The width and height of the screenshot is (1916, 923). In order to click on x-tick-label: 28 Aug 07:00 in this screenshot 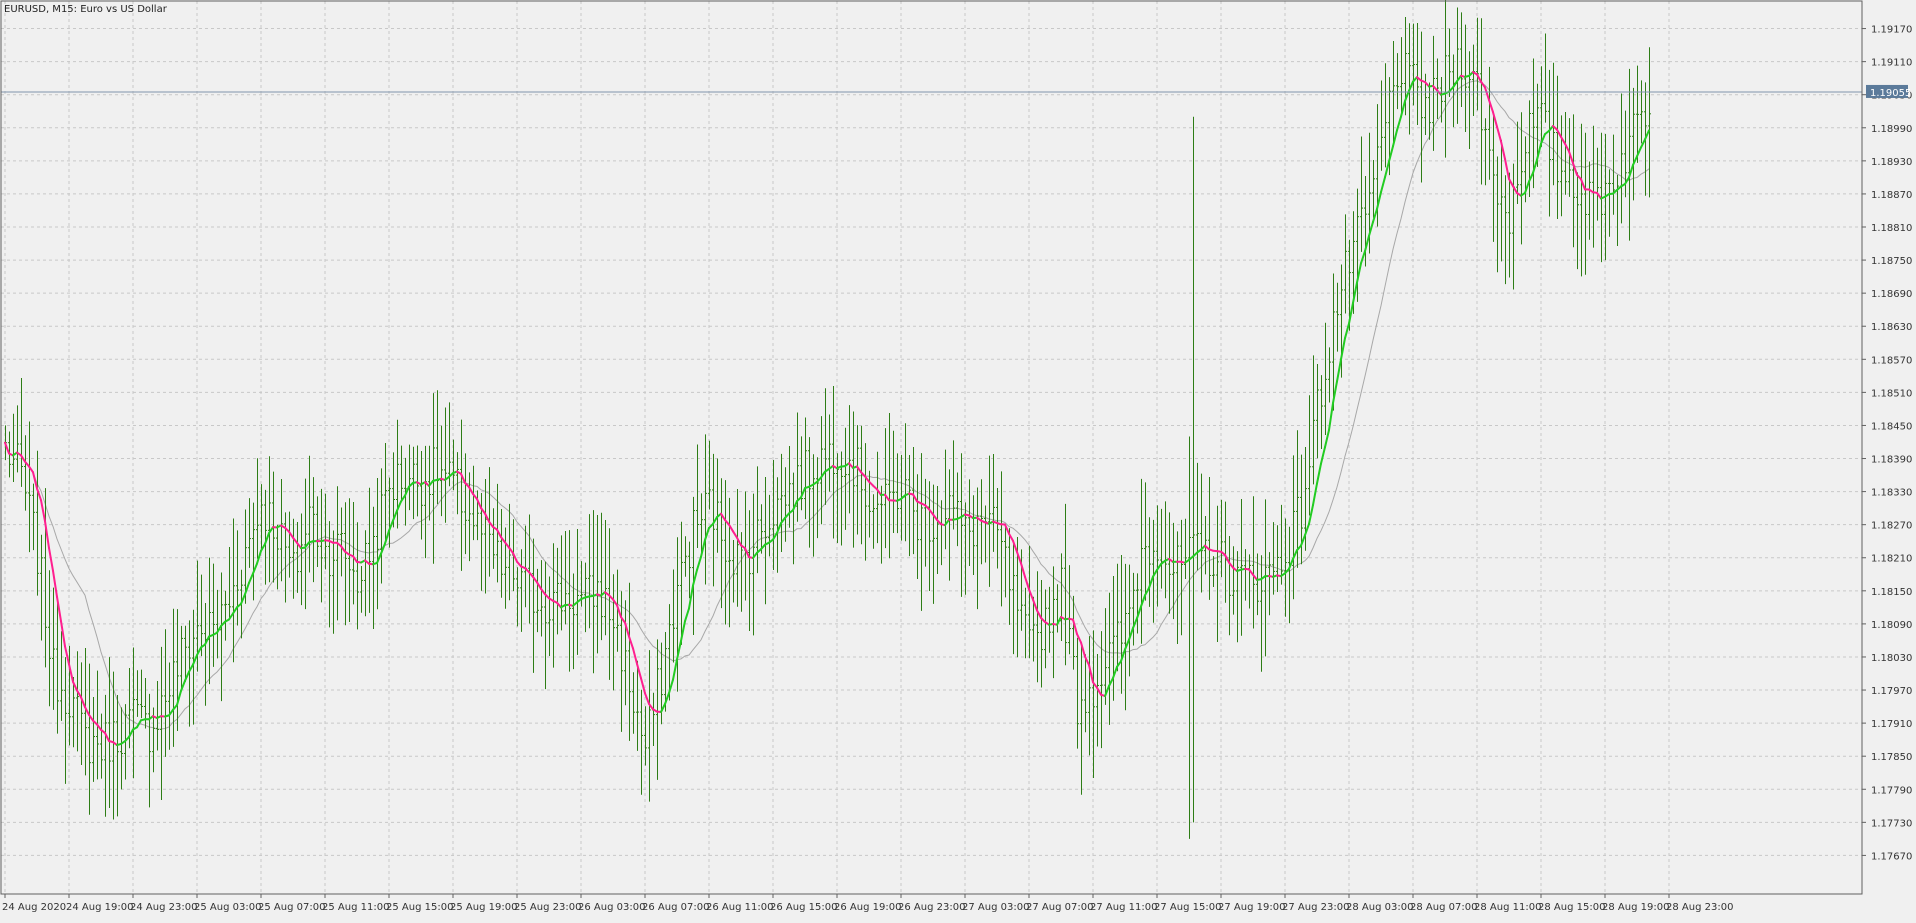, I will do `click(1443, 907)`.